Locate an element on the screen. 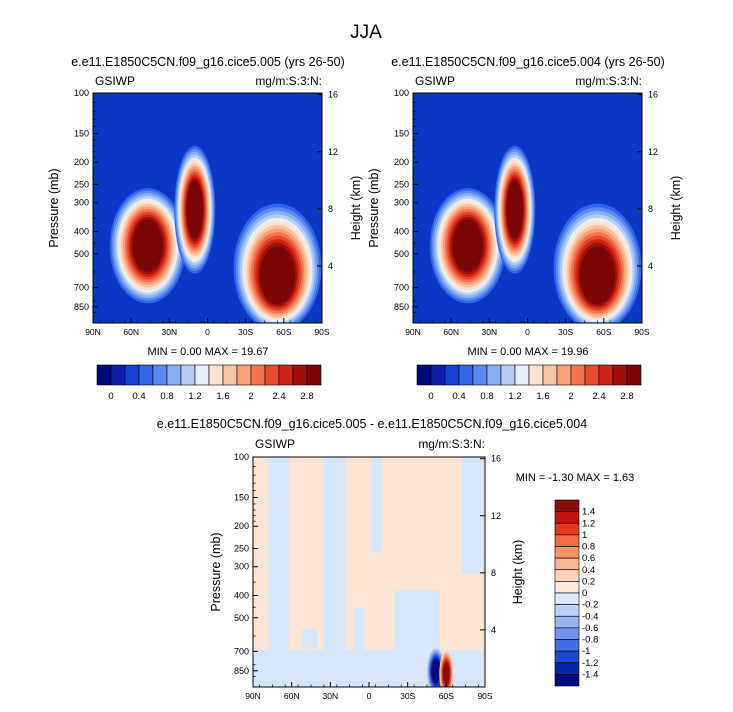  panel-diff-xtick-label: 90S is located at coordinates (484, 696).